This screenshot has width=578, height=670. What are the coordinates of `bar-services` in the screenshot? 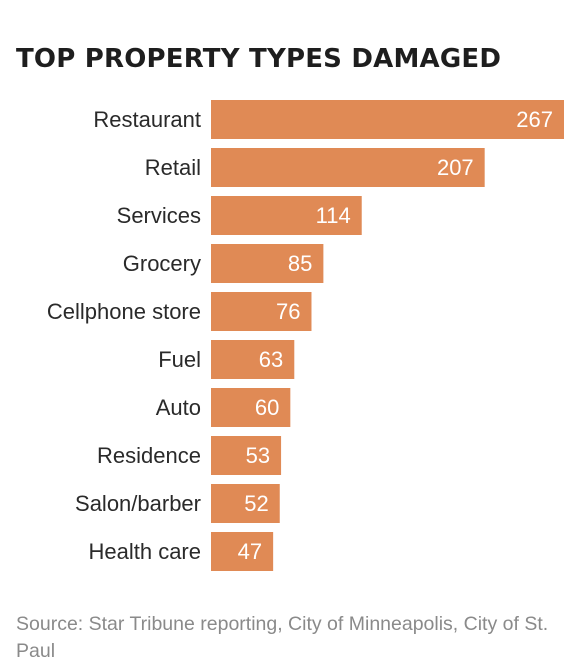 It's located at (286, 215).